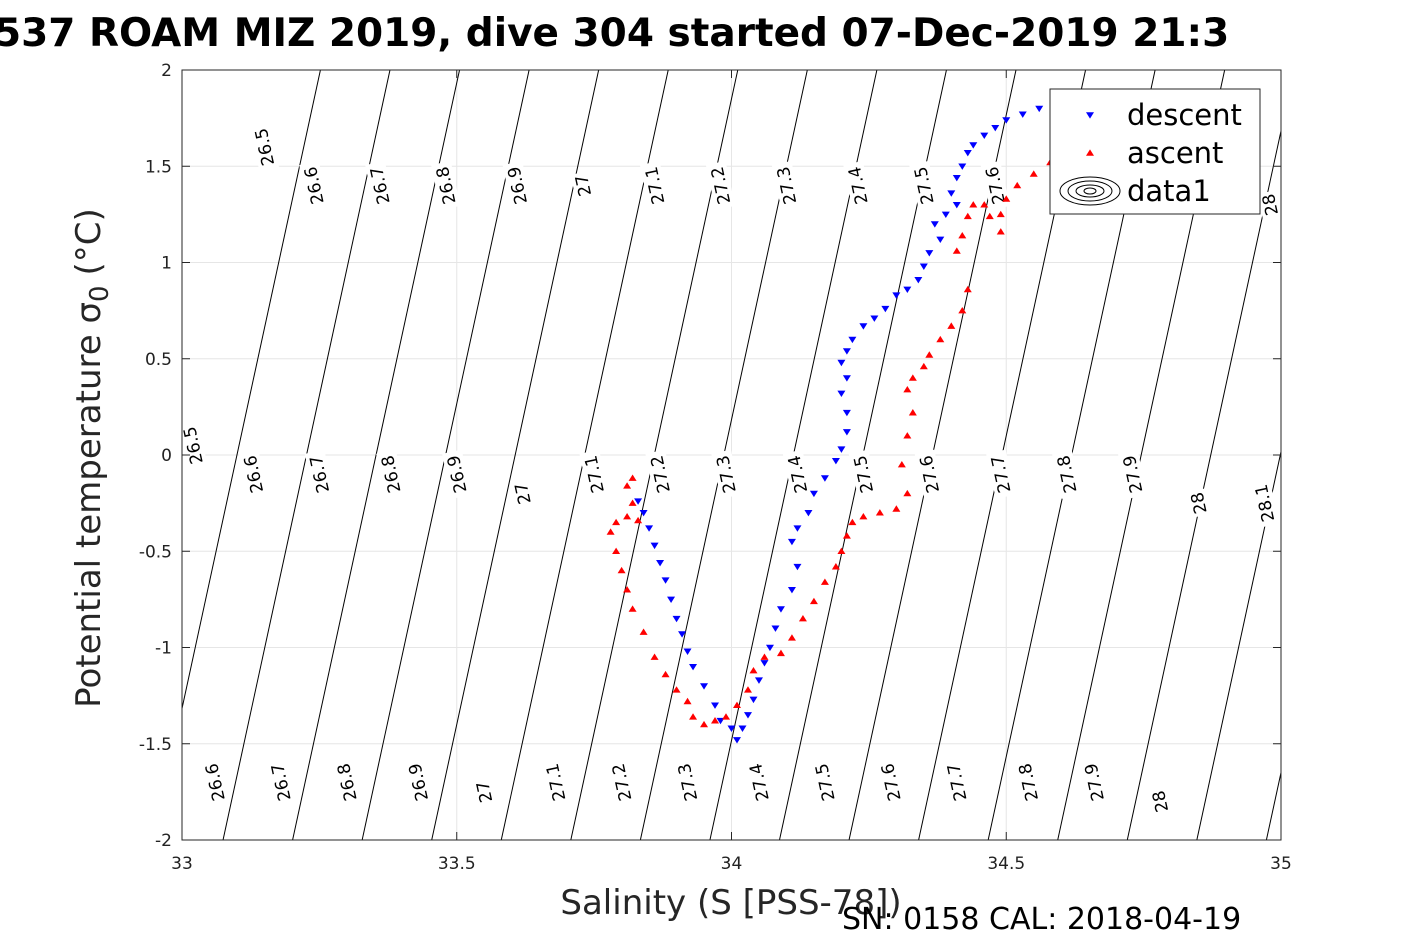 Image resolution: width=1417 pixels, height=945 pixels. Describe the element at coordinates (1169, 191) in the screenshot. I see `legend-label: data1` at that location.